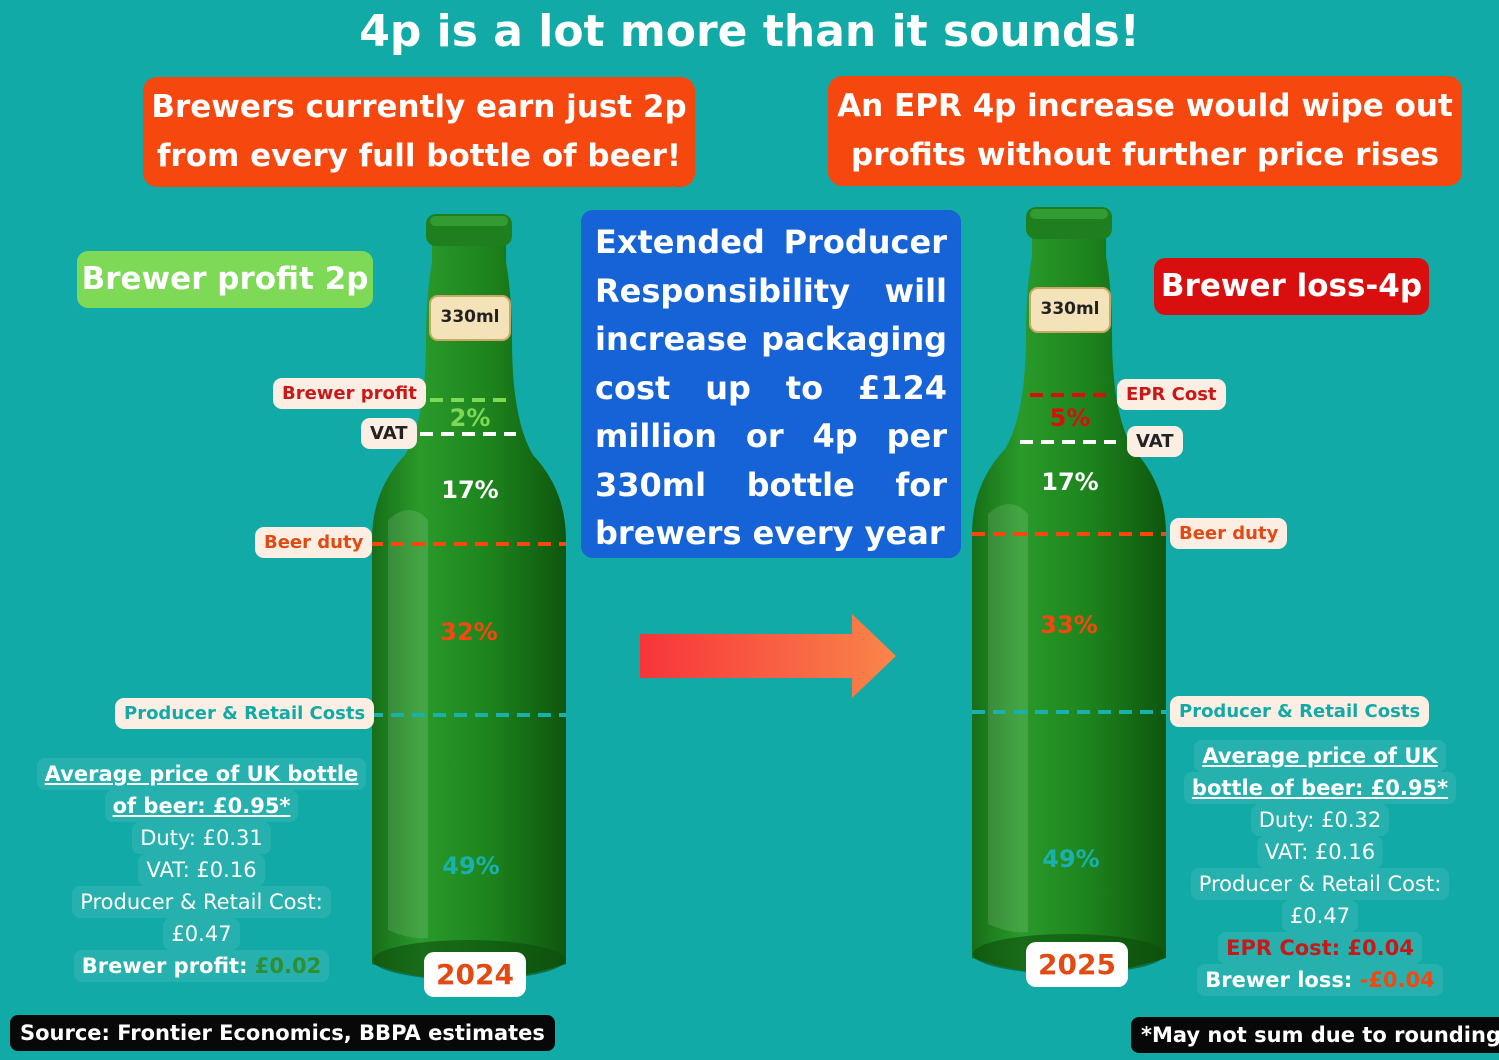  Describe the element at coordinates (470, 490) in the screenshot. I see `pct-vat-2024: 17%` at that location.